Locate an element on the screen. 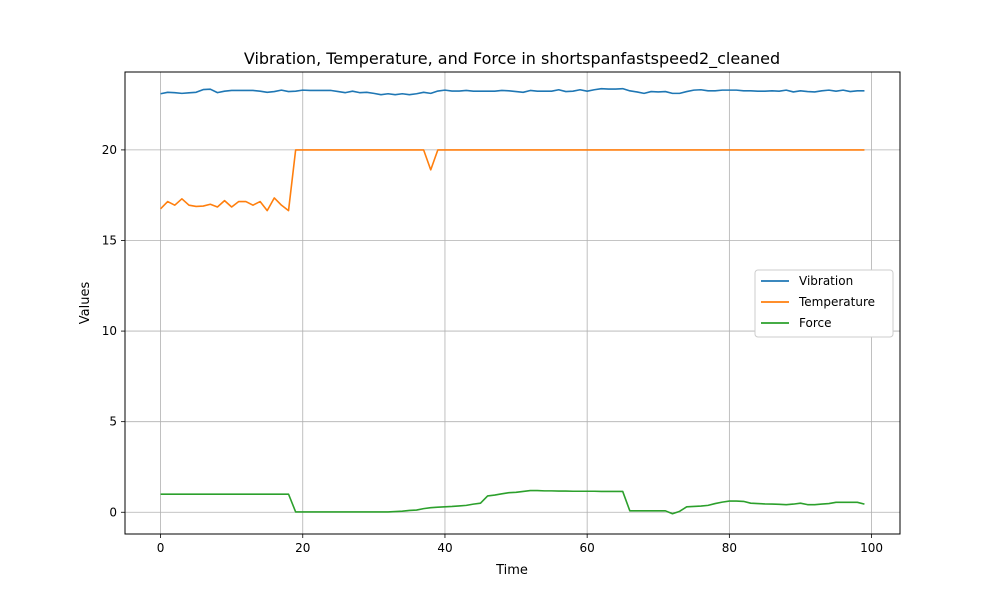 This screenshot has height=600, width=1000. y-axis-label: Values is located at coordinates (85, 303).